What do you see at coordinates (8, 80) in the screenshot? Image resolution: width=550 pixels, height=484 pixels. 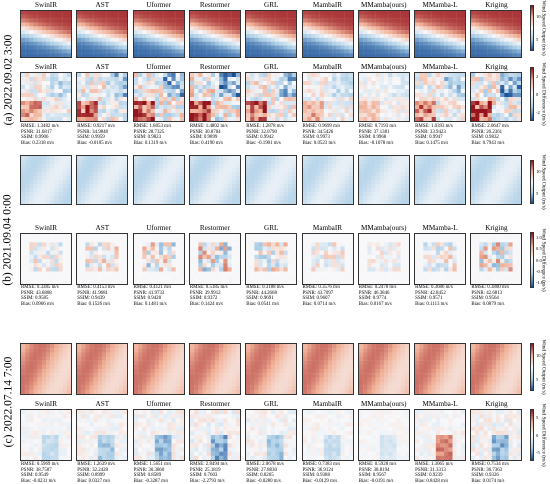 I see `panel-label: (a) 2022.09.02 3:00` at bounding box center [8, 80].